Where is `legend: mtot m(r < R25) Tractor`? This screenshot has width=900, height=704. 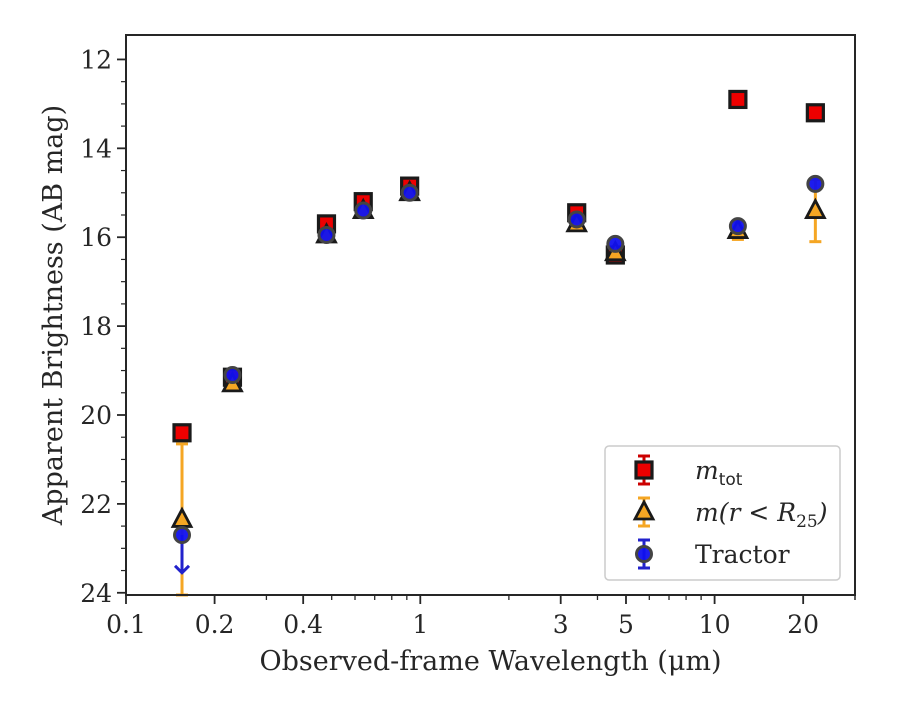 legend: mtot m(r < R25) Tractor is located at coordinates (722, 513).